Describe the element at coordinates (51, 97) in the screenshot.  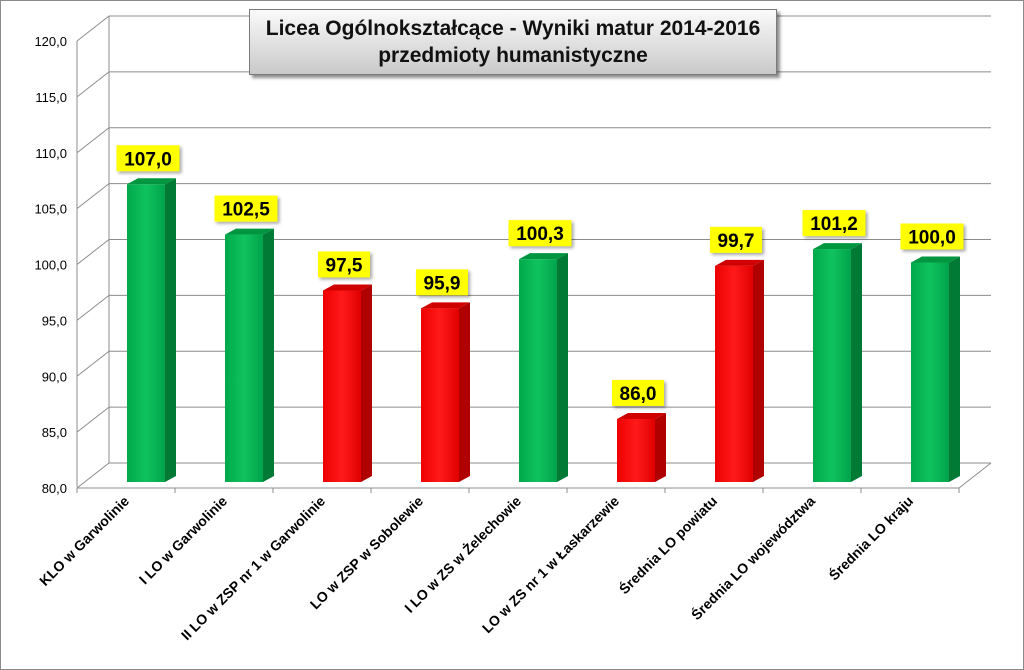
I see `y-tick-label: 115,0` at that location.